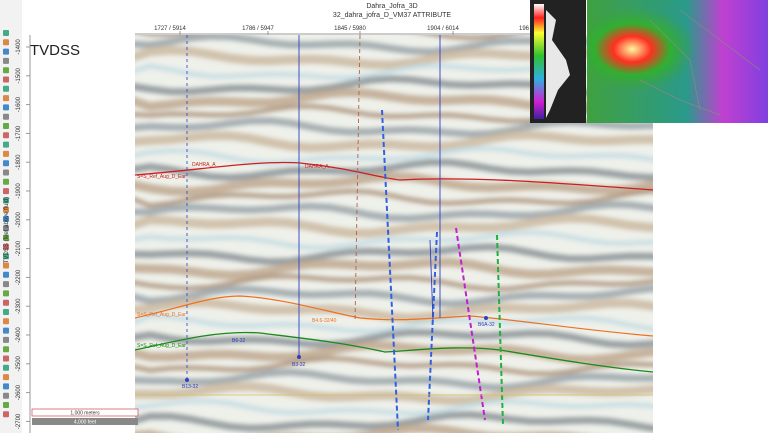  I want to click on scale-feet: 4,000 feet, so click(85, 423).